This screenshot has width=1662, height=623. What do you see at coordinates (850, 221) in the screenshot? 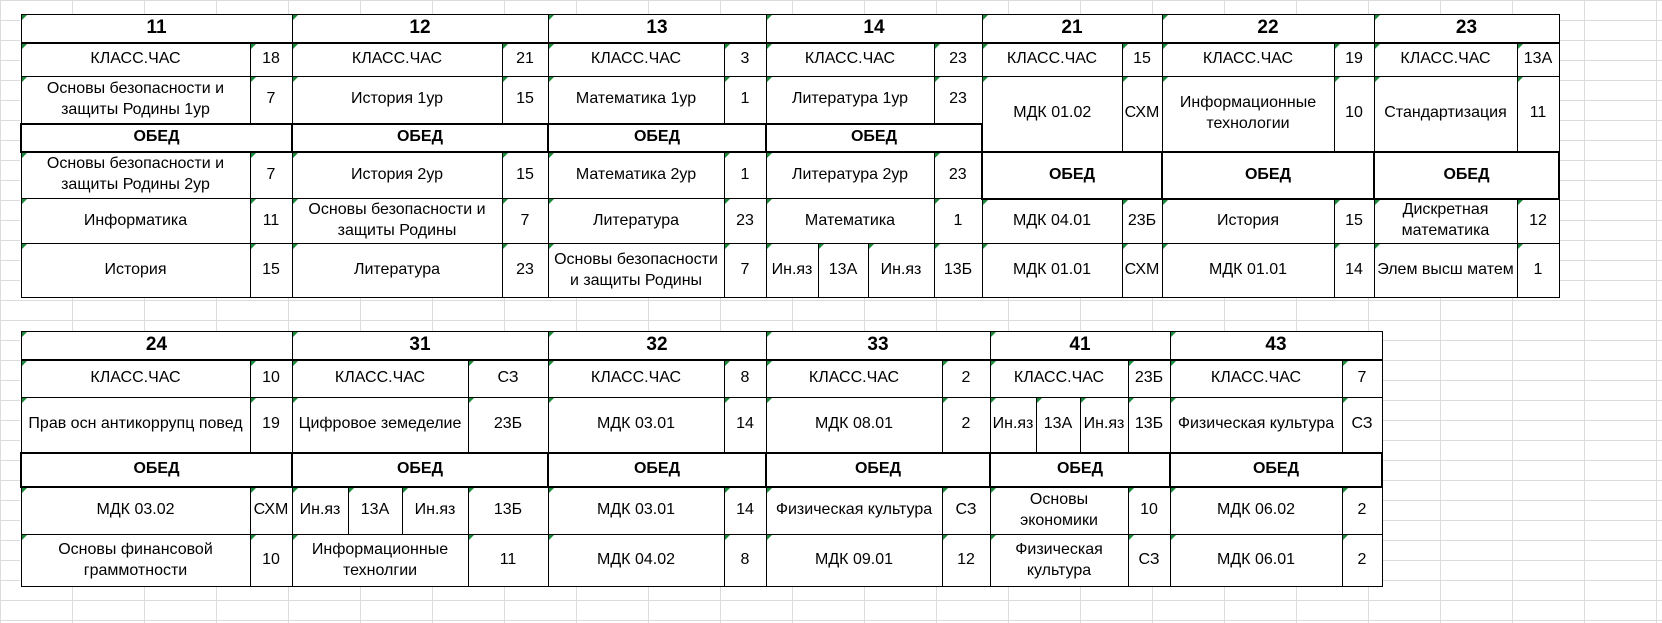
I see `subject-cell: Математика` at bounding box center [850, 221].